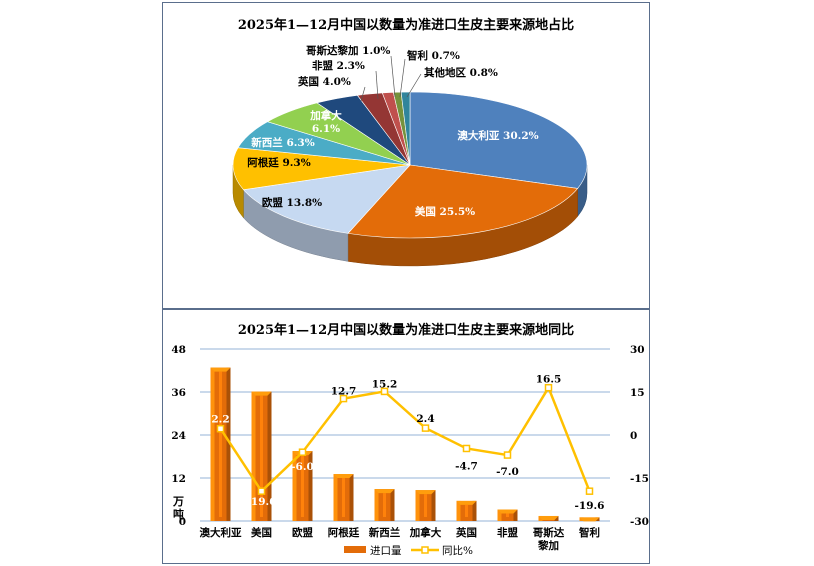 Image resolution: width=814 pixels, height=566 pixels. I want to click on pie-label-1: 美国 25.5%, so click(445, 211).